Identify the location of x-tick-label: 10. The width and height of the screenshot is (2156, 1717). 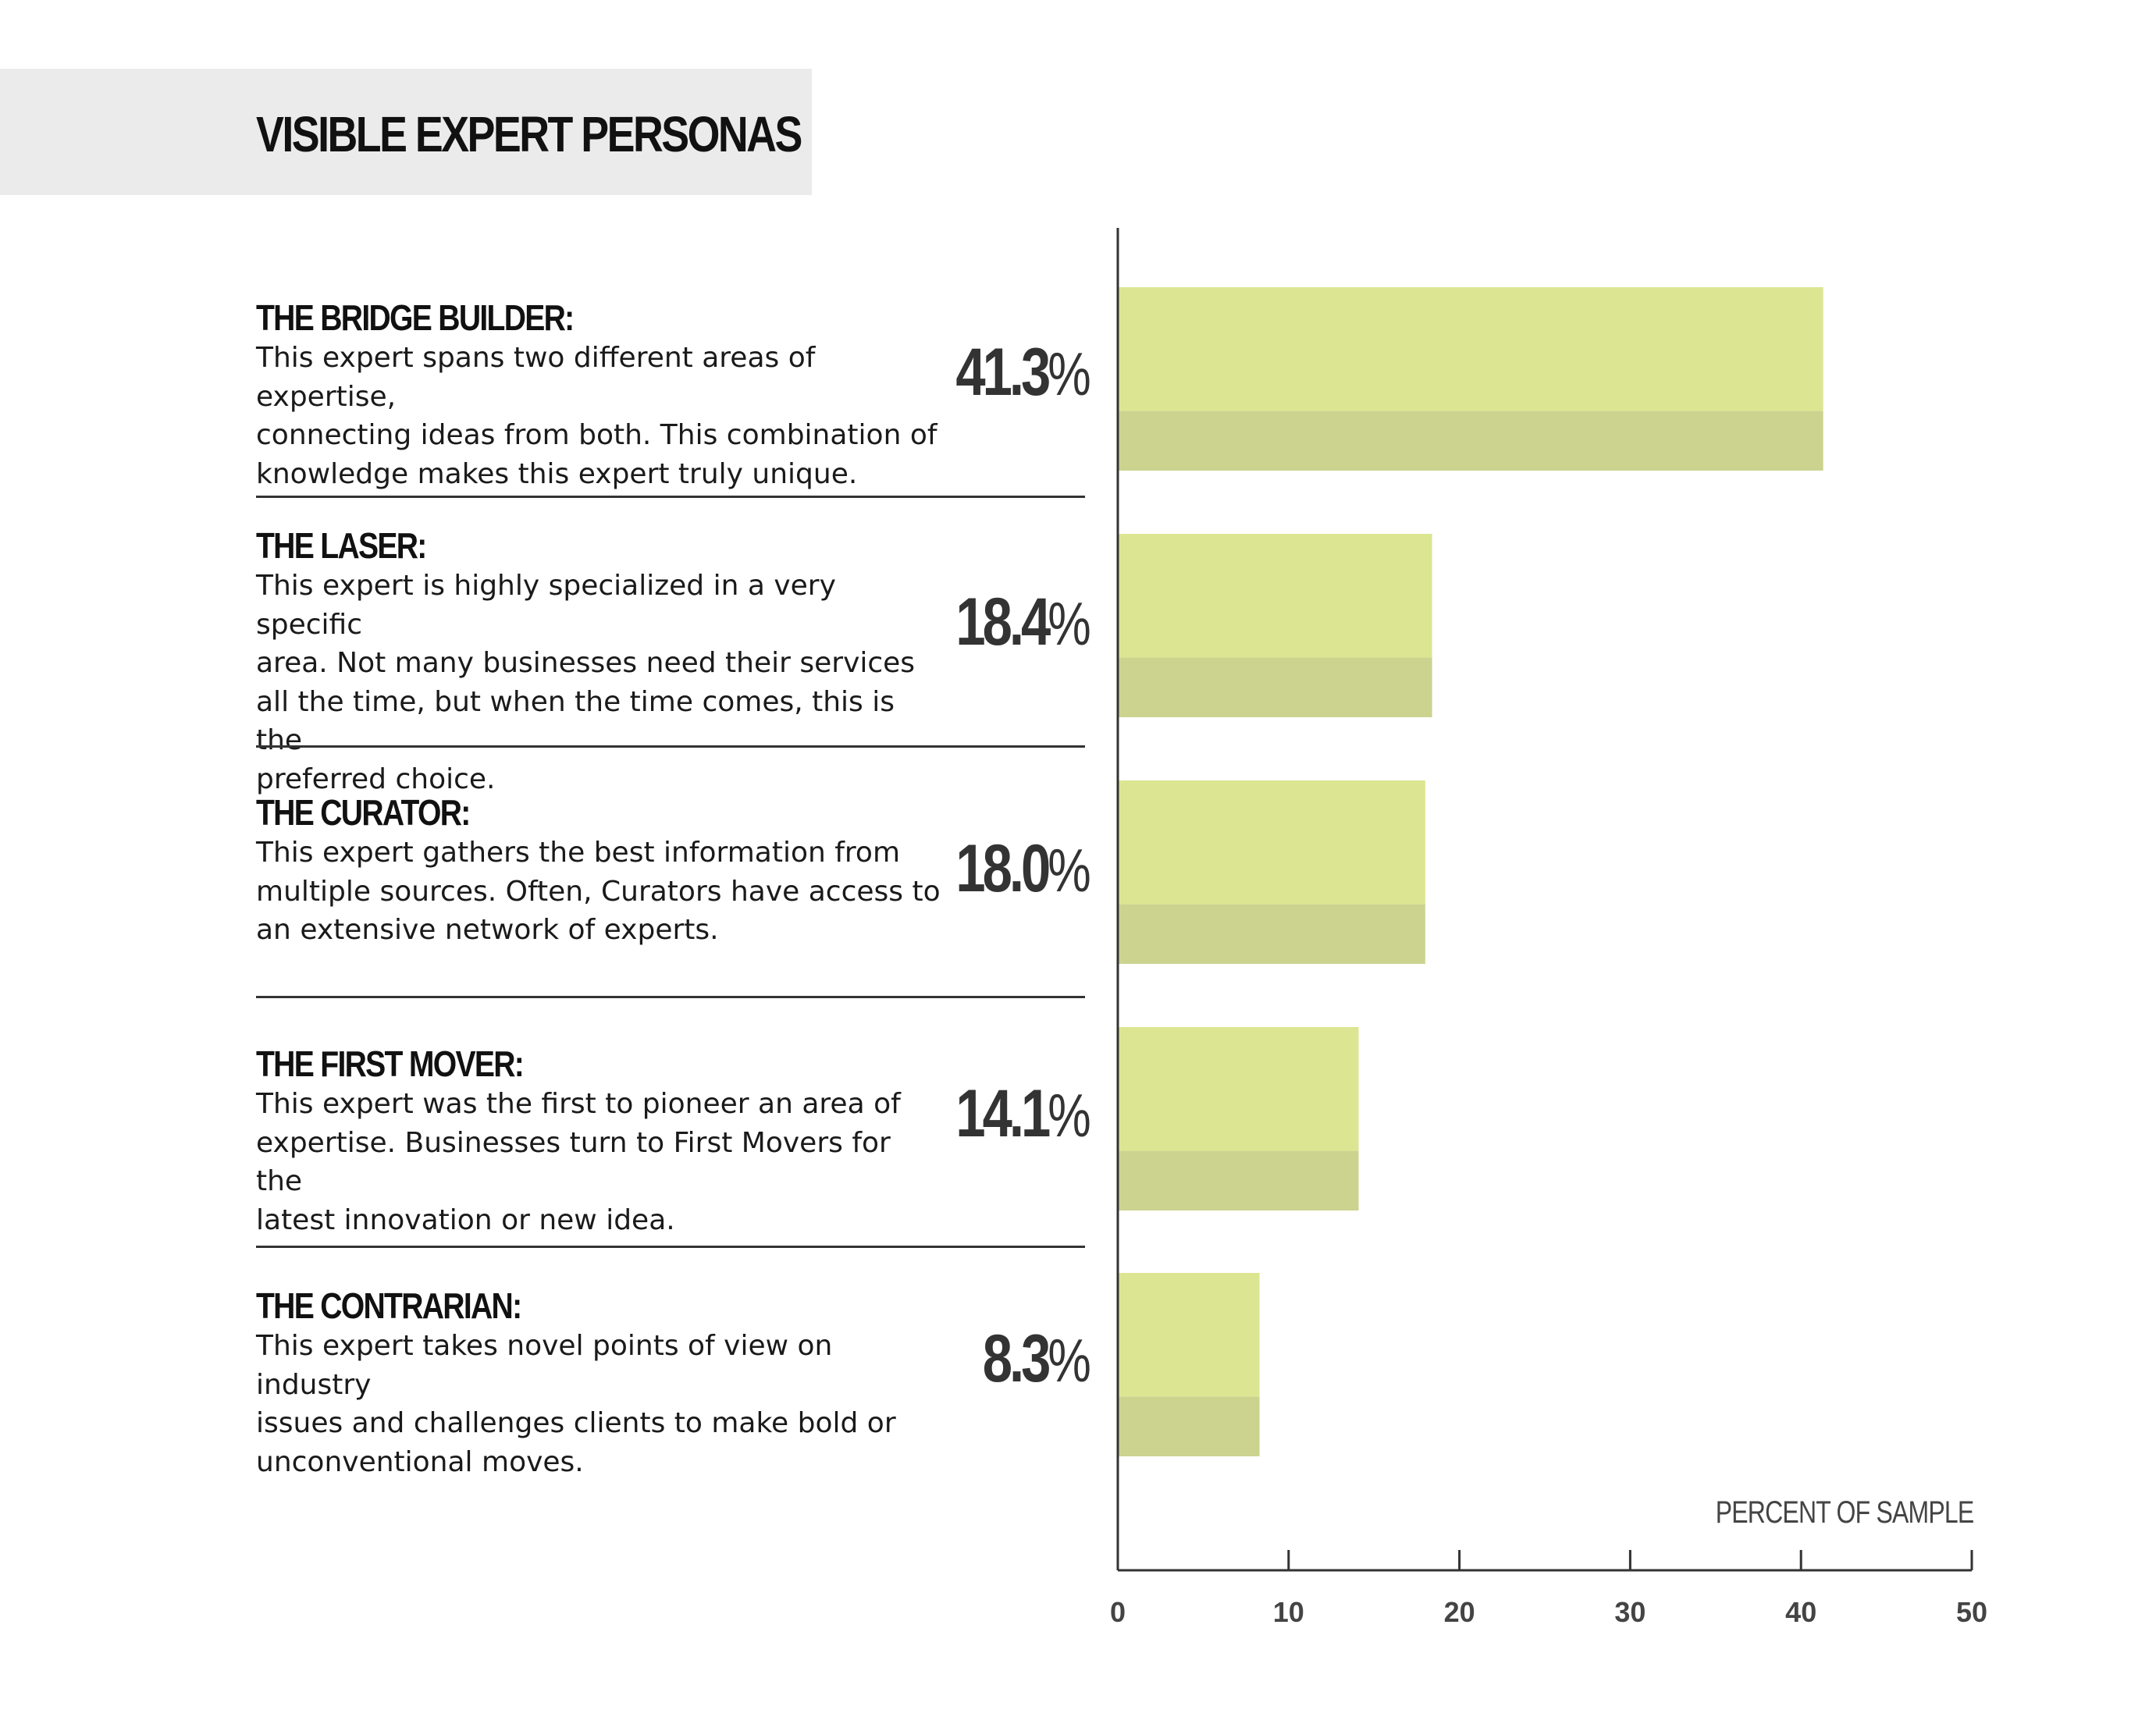
(1288, 1612).